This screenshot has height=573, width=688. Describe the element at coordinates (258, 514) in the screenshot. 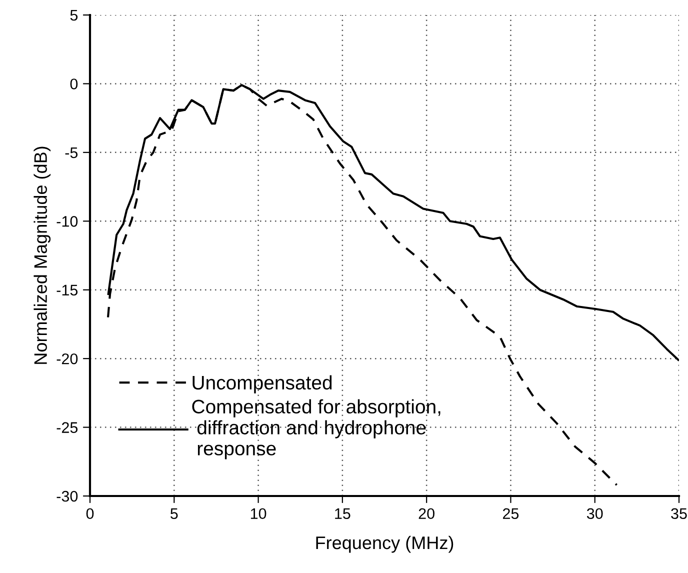

I see `x-tick-label: 10` at that location.